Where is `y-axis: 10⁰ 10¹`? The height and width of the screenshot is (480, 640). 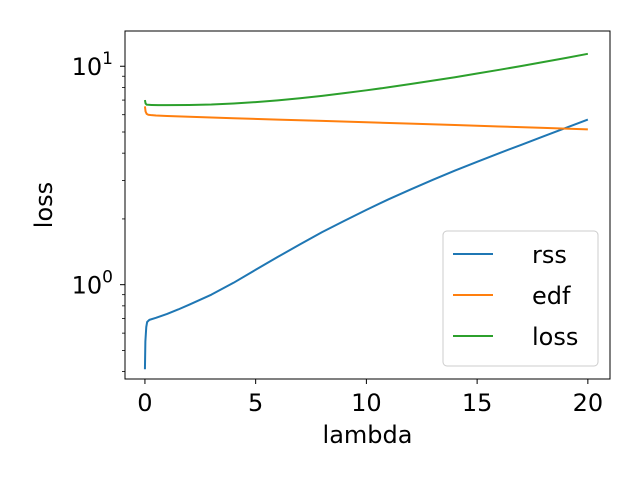 y-axis: 10⁰ 10¹ is located at coordinates (98, 211).